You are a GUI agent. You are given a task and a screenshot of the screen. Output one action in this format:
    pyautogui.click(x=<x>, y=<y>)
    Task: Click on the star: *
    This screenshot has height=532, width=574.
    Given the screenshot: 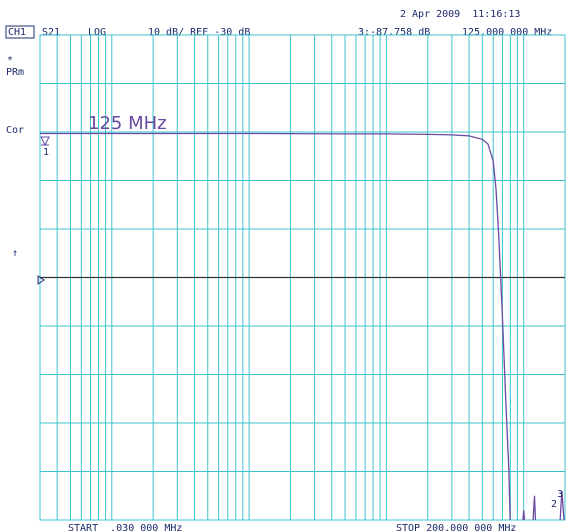 What is the action you would take?
    pyautogui.click(x=10, y=60)
    